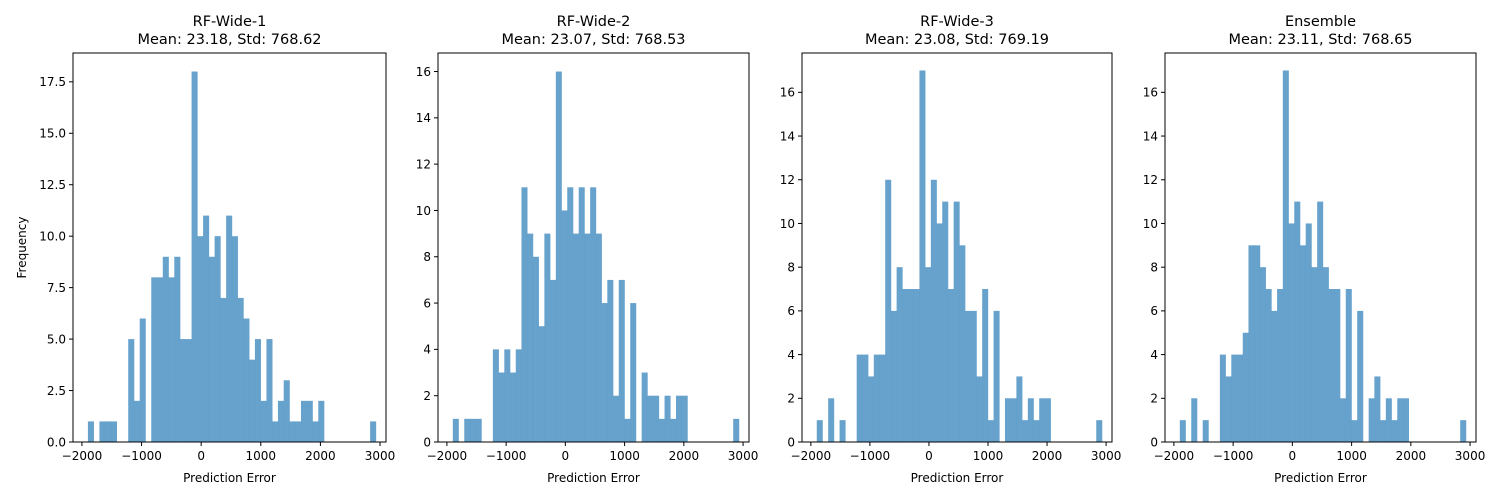  Describe the element at coordinates (230, 22) in the screenshot. I see `panel-title: RF-Wide-1` at that location.